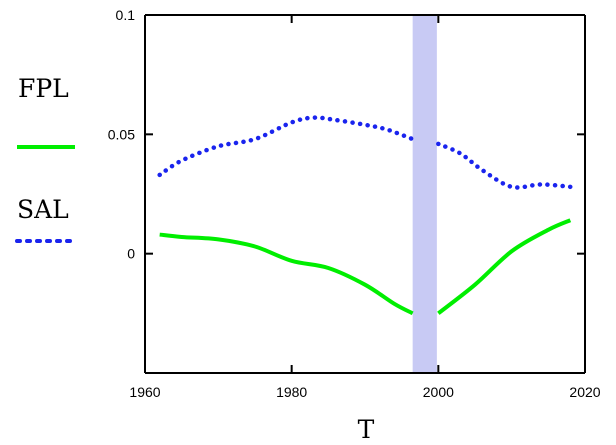  I want to click on y-tick-label-0: 0, so click(131, 254).